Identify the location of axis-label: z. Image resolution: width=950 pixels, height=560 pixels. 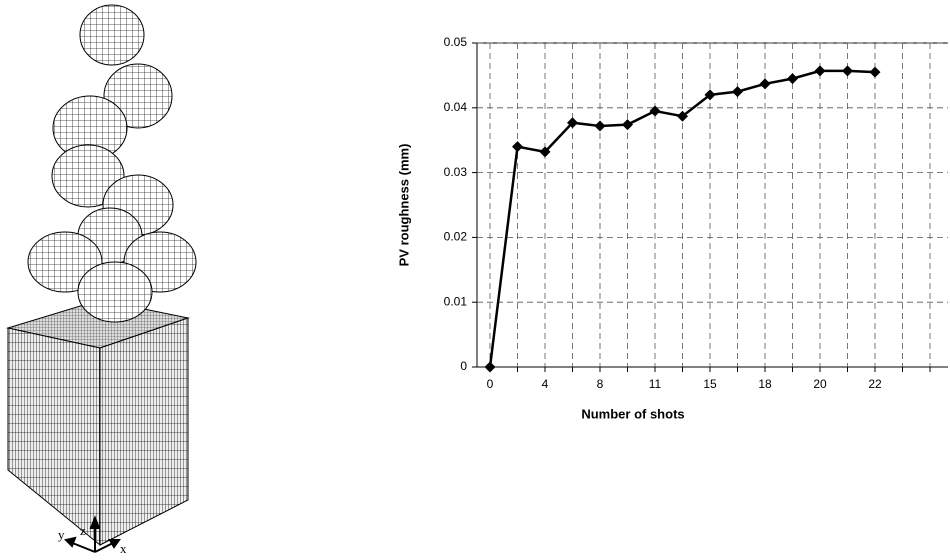
(83, 530).